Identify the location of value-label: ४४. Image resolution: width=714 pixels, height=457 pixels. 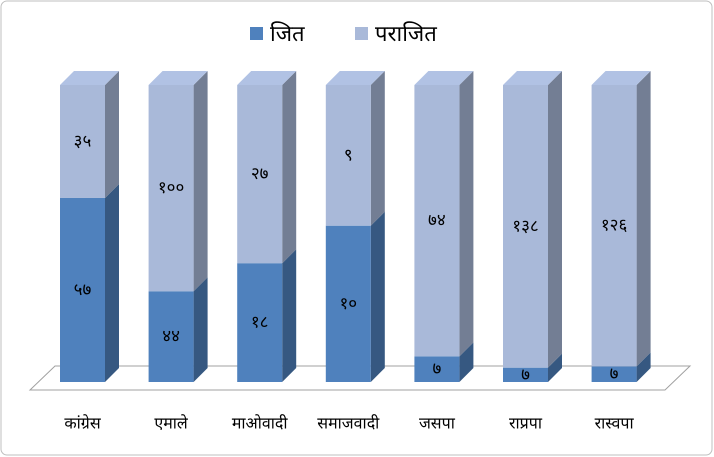
(171, 337).